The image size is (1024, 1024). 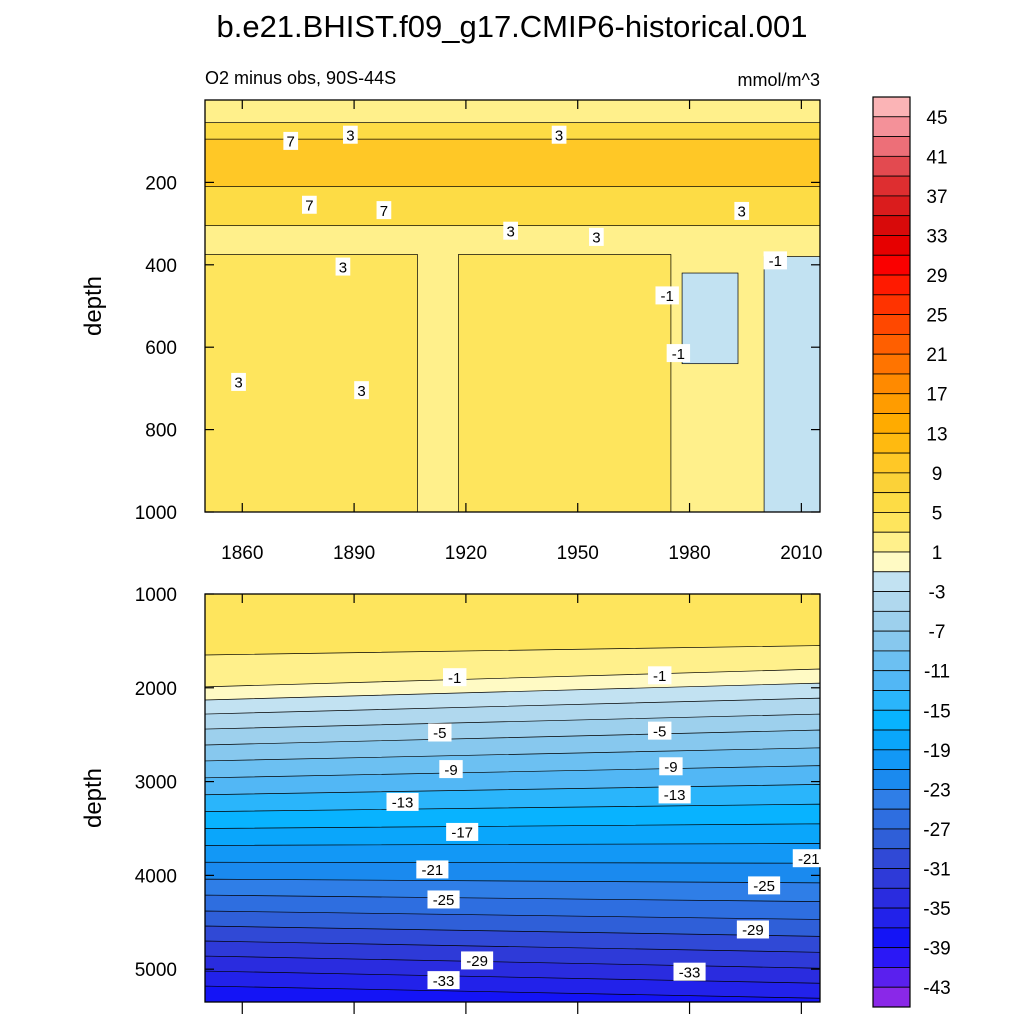 I want to click on colorbar-label: 37, so click(x=936, y=197).